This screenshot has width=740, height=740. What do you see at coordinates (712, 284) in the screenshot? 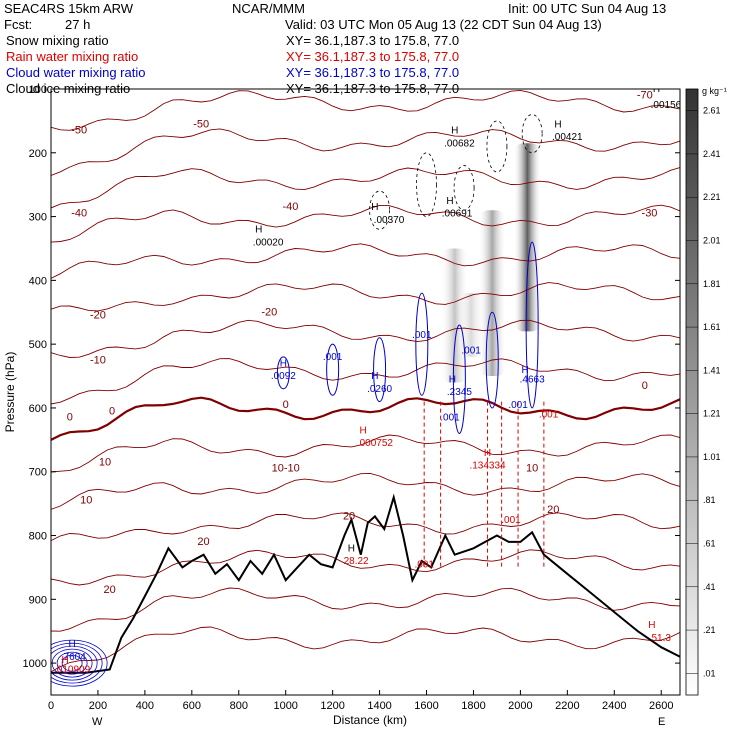
I see `colorbar-tick-label: 1.81` at bounding box center [712, 284].